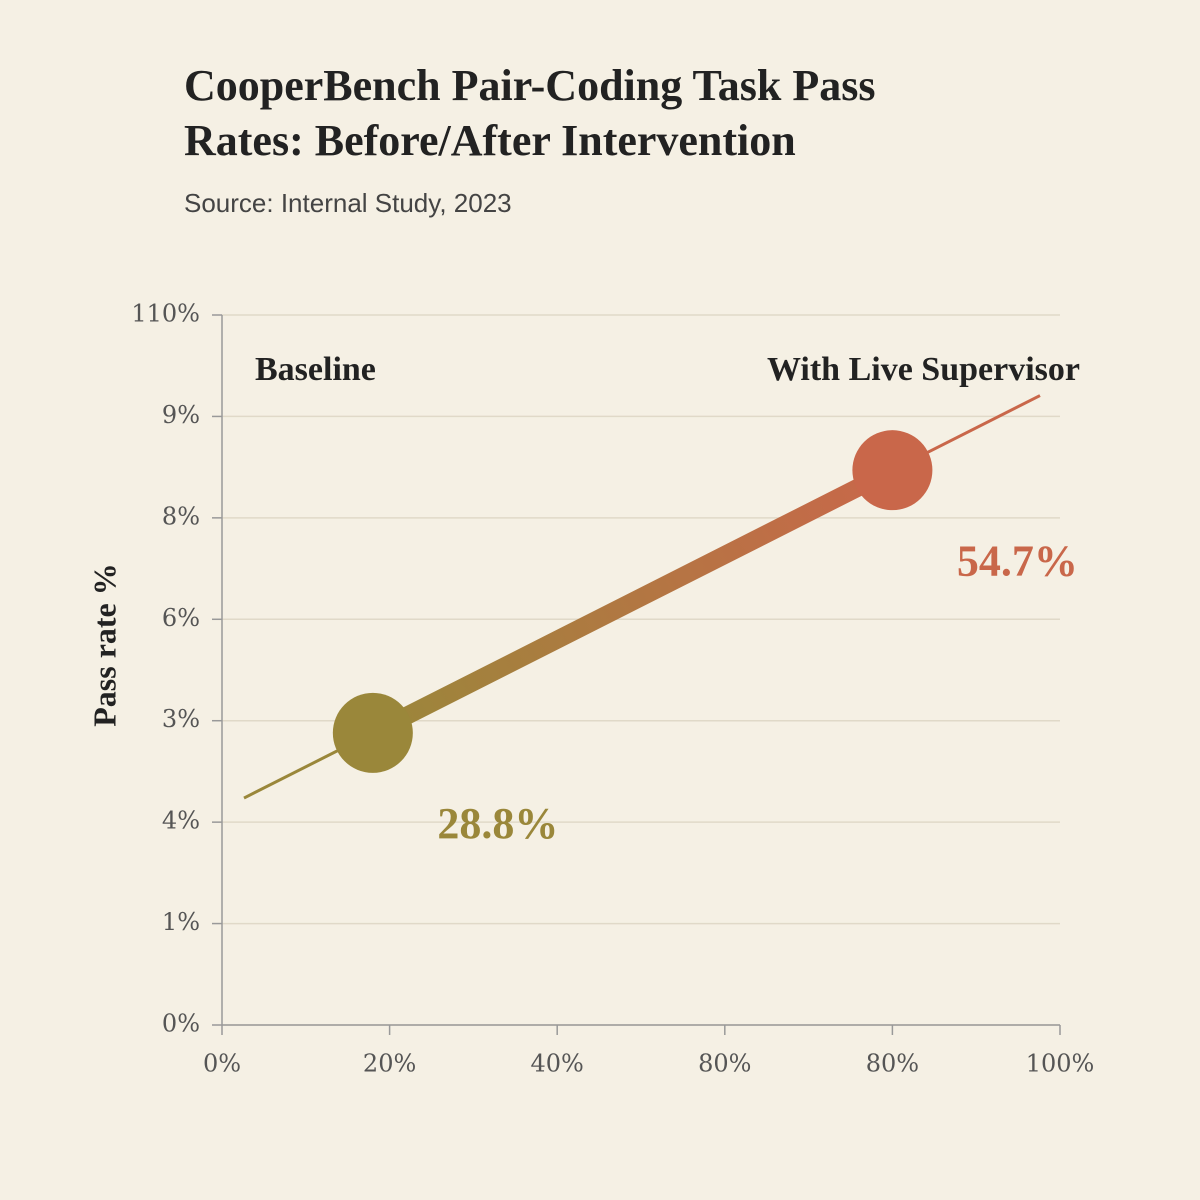 The height and width of the screenshot is (1200, 1200). Describe the element at coordinates (348, 203) in the screenshot. I see `chart-subtitle: Source: Internal Study, 2023` at that location.